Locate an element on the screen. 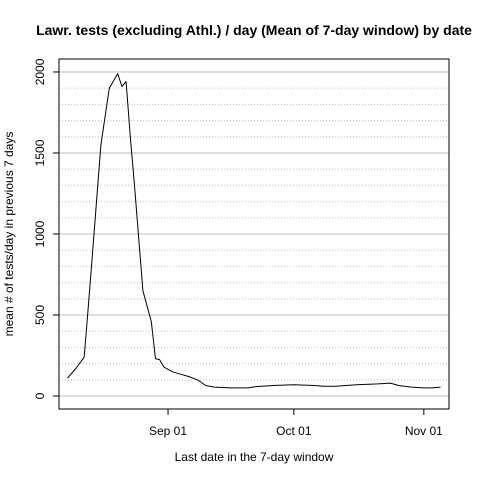 This screenshot has height=480, width=480. x-axis-label: Last date in the 7-day window is located at coordinates (254, 457).